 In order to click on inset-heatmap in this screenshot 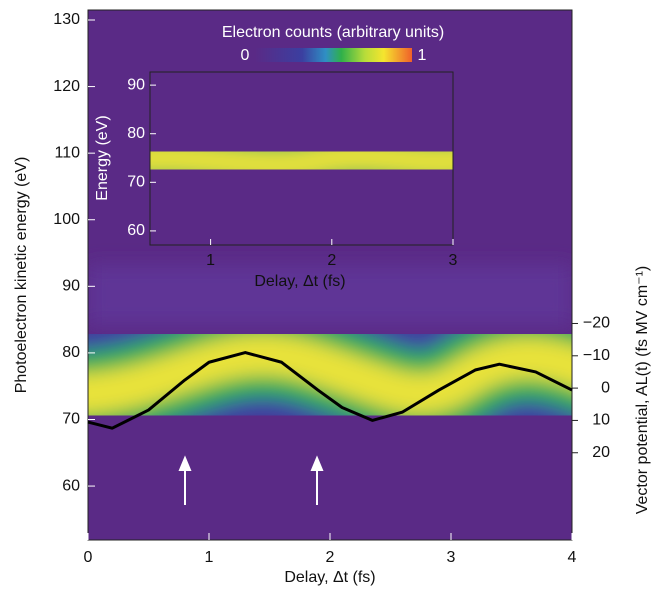, I will do `click(301, 158)`.